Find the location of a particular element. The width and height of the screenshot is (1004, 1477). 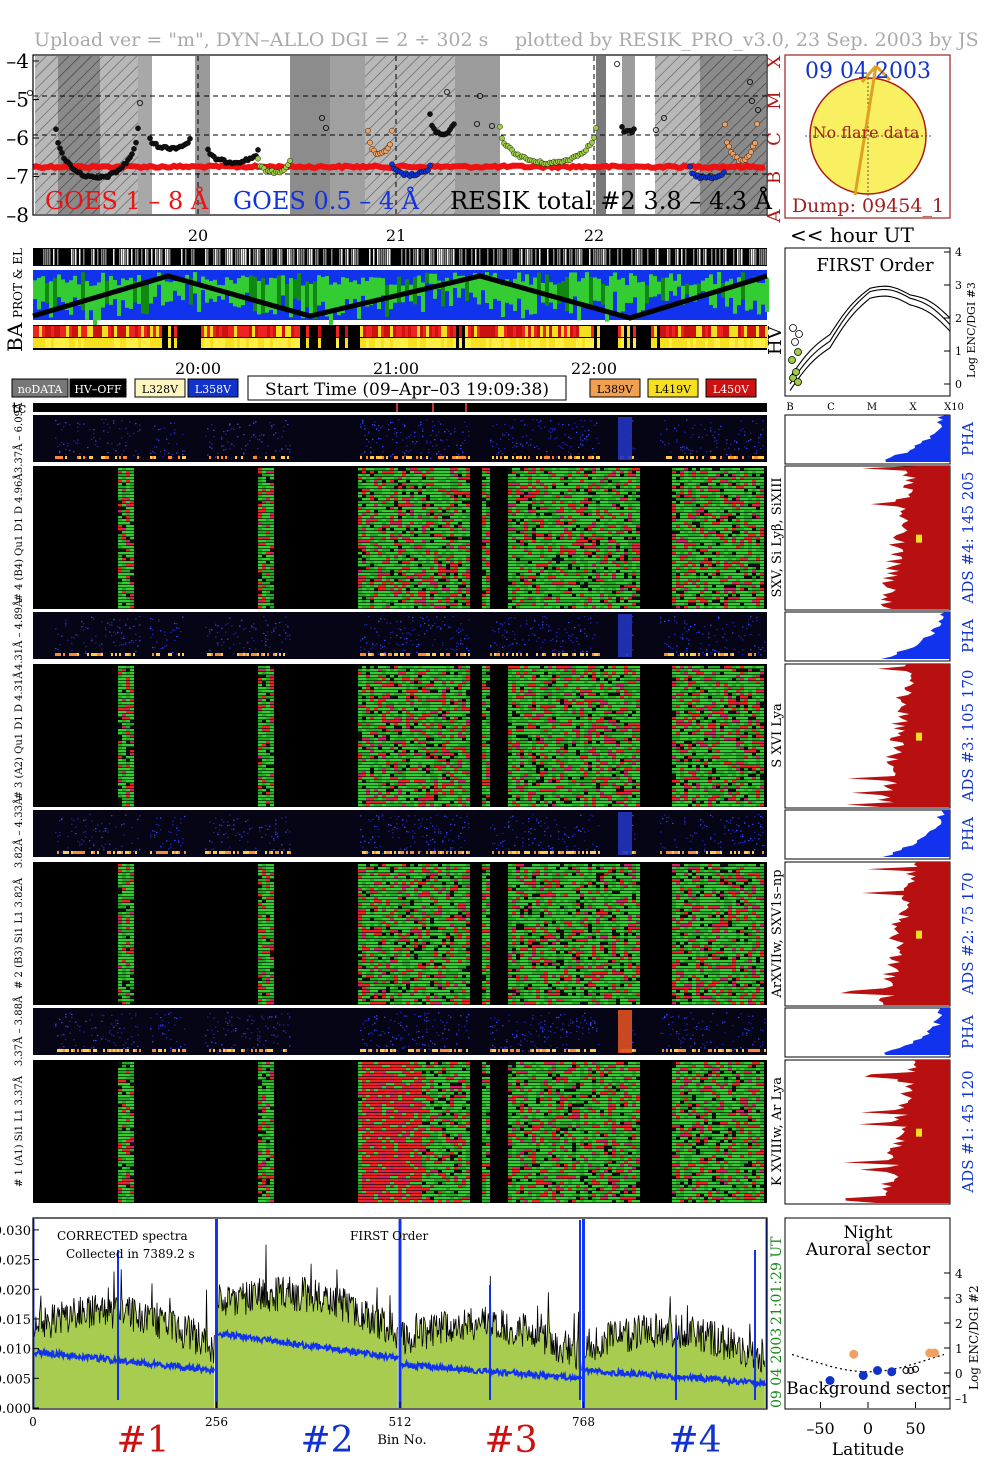

hv-legend-label: L358V is located at coordinates (213, 389).